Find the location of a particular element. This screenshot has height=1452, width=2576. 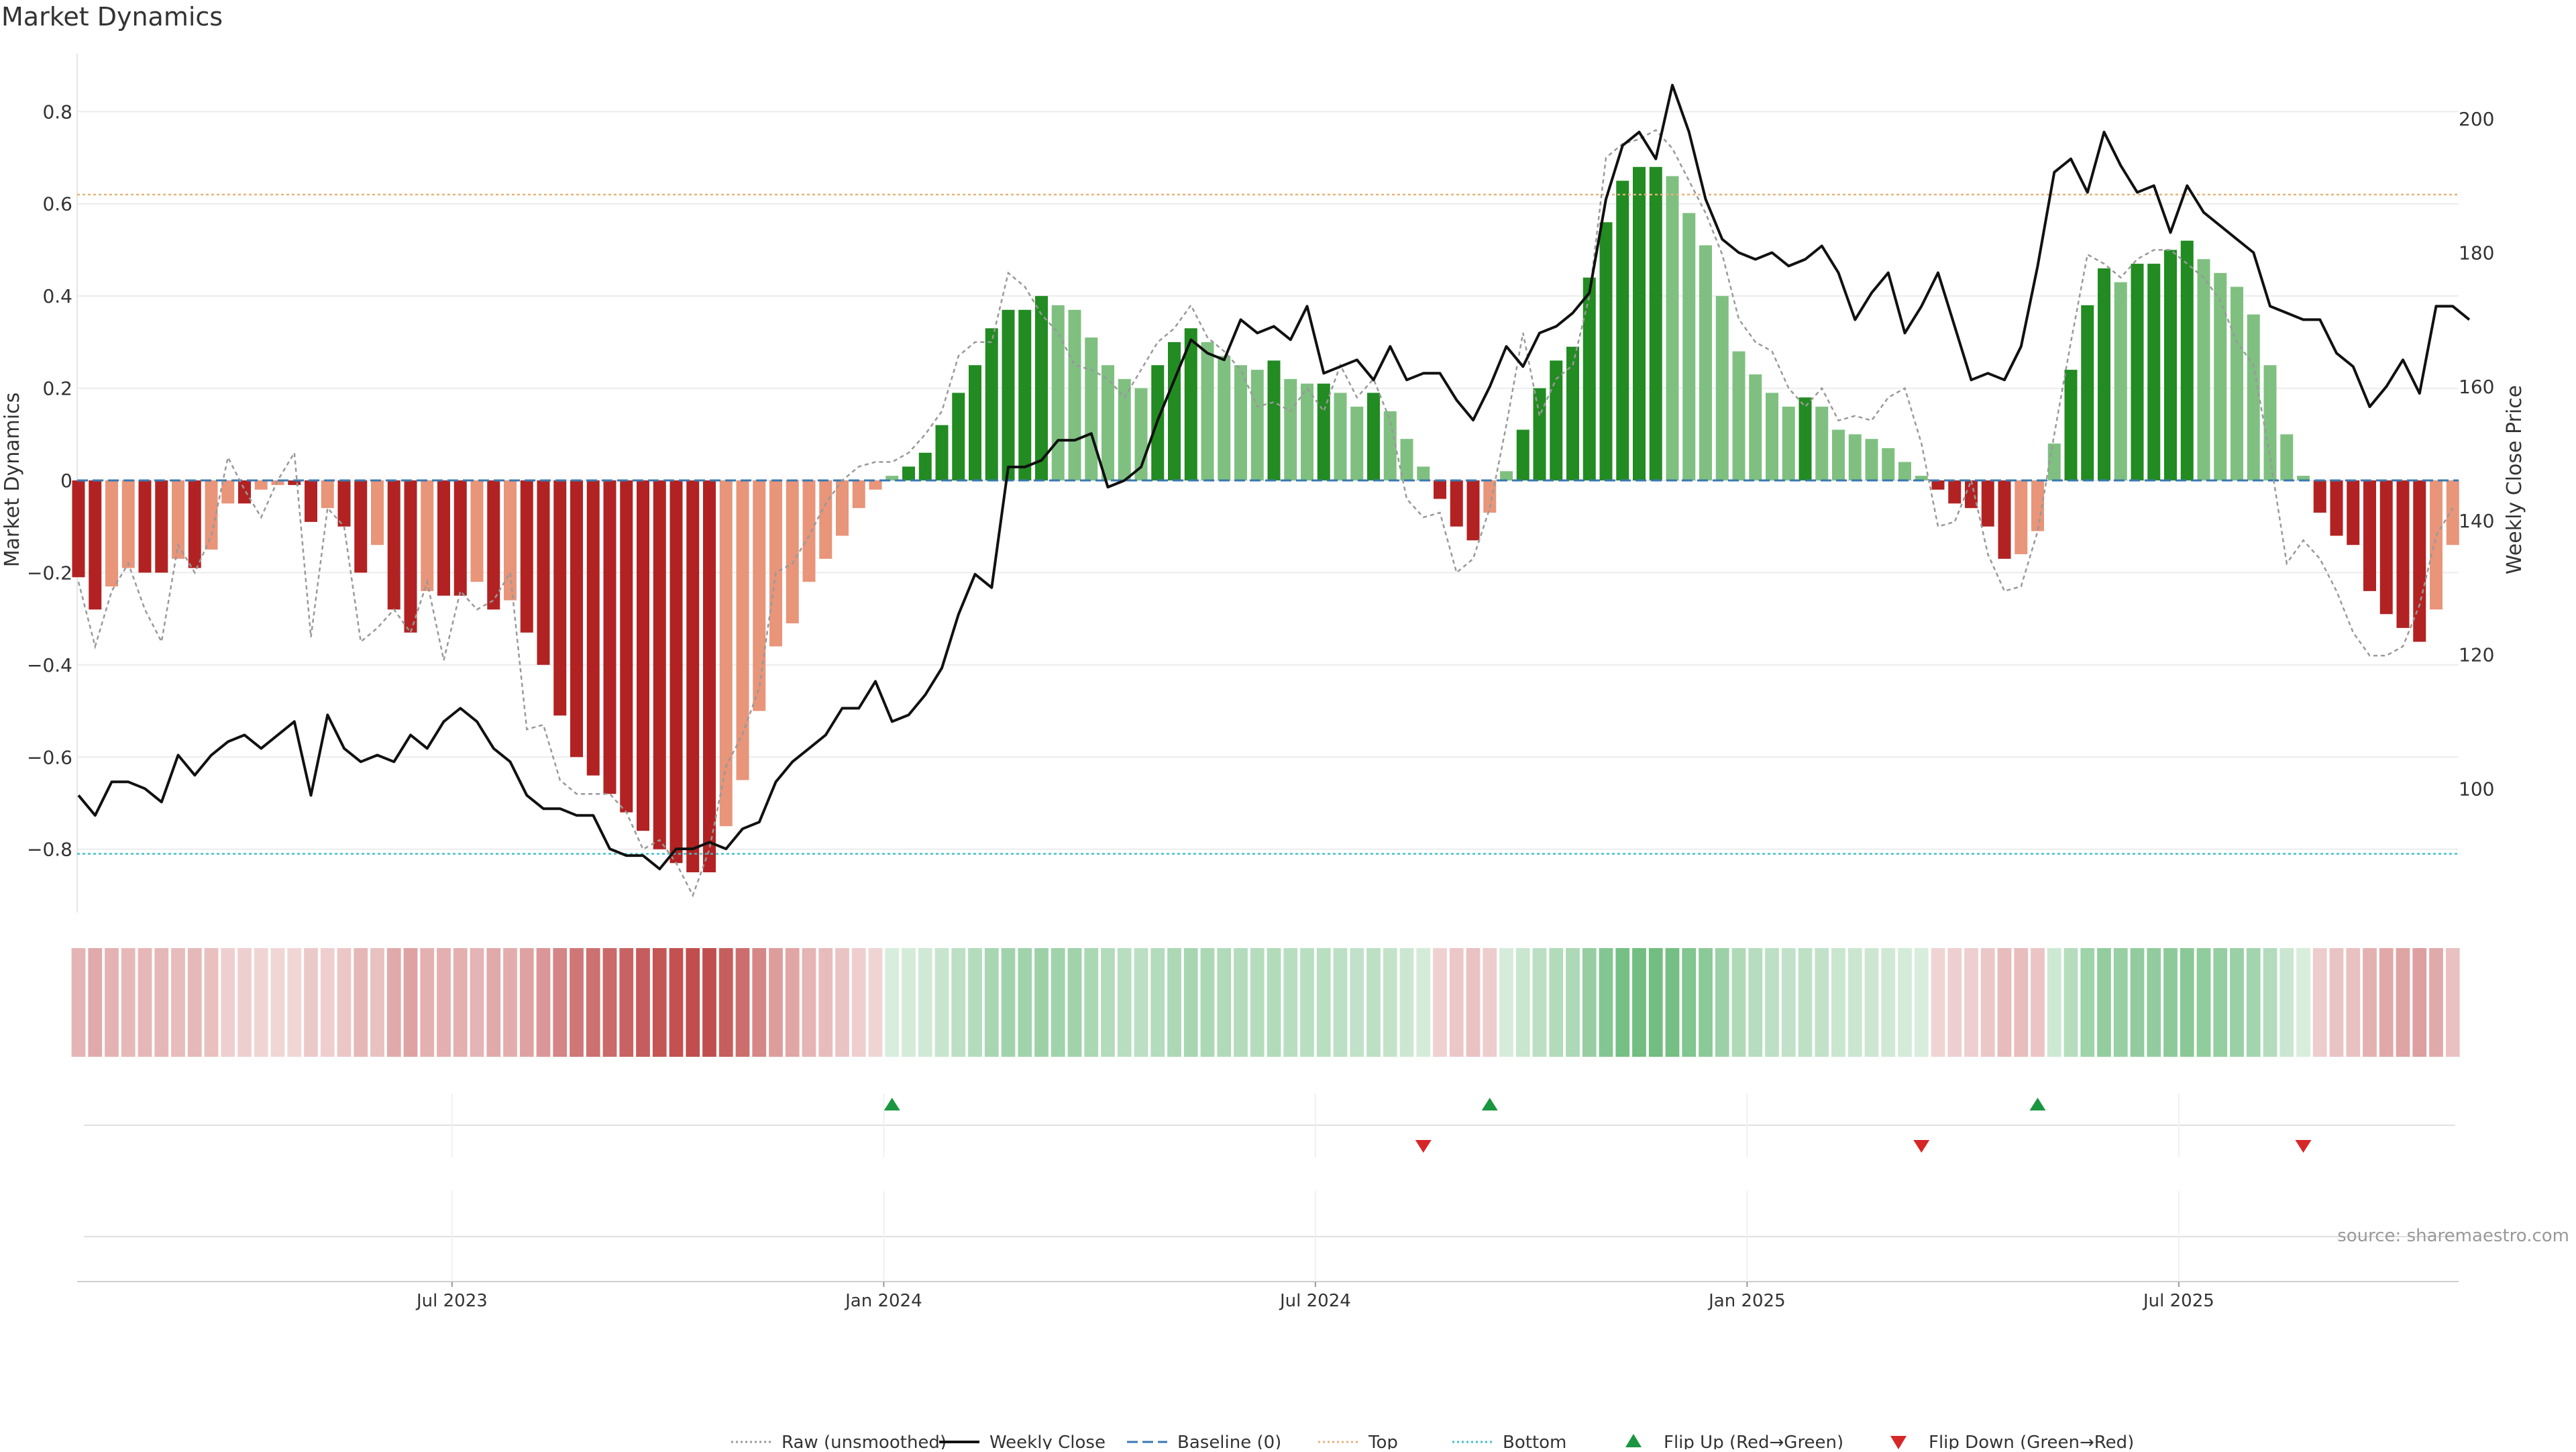

legend-label-3: Top is located at coordinates (1383, 1441).